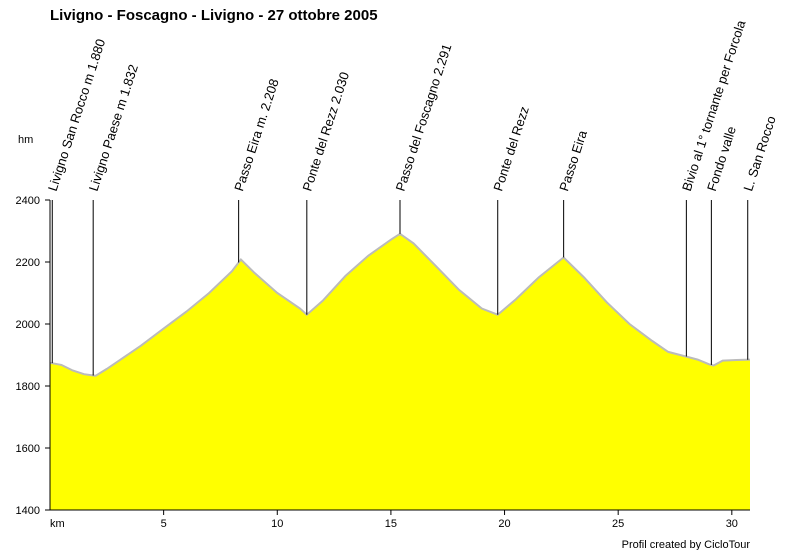 This screenshot has height=550, width=800. Describe the element at coordinates (28, 325) in the screenshot. I see `y-tick-label: 2000` at that location.